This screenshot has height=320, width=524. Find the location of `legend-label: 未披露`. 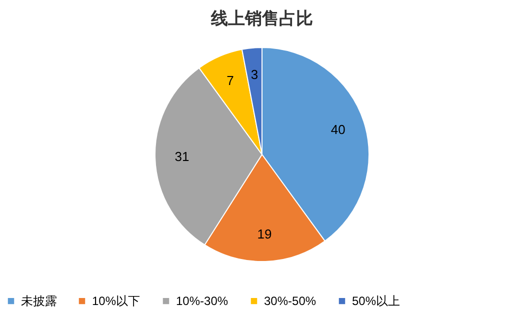

legend-label: 未披露 is located at coordinates (39, 301).